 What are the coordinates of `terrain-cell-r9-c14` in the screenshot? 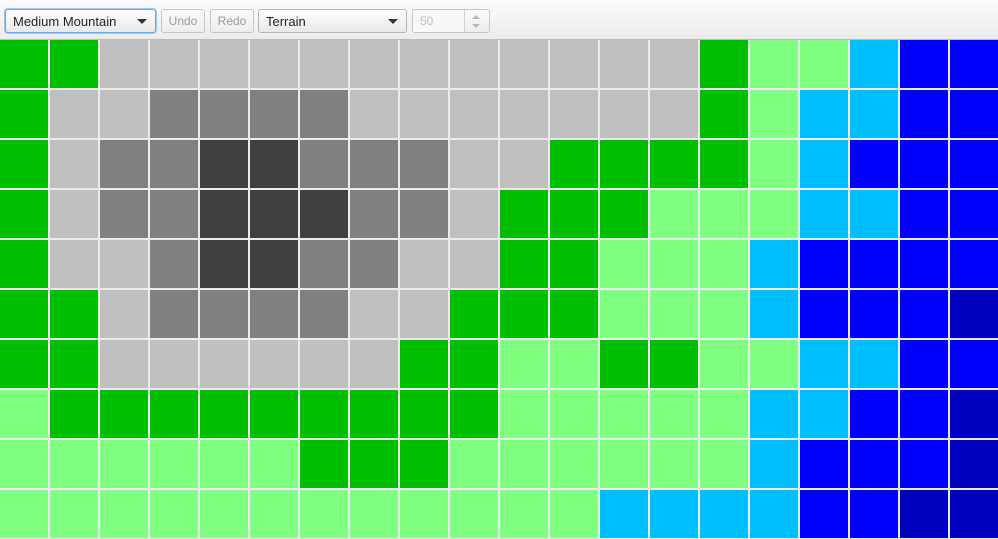 It's located at (674, 464).